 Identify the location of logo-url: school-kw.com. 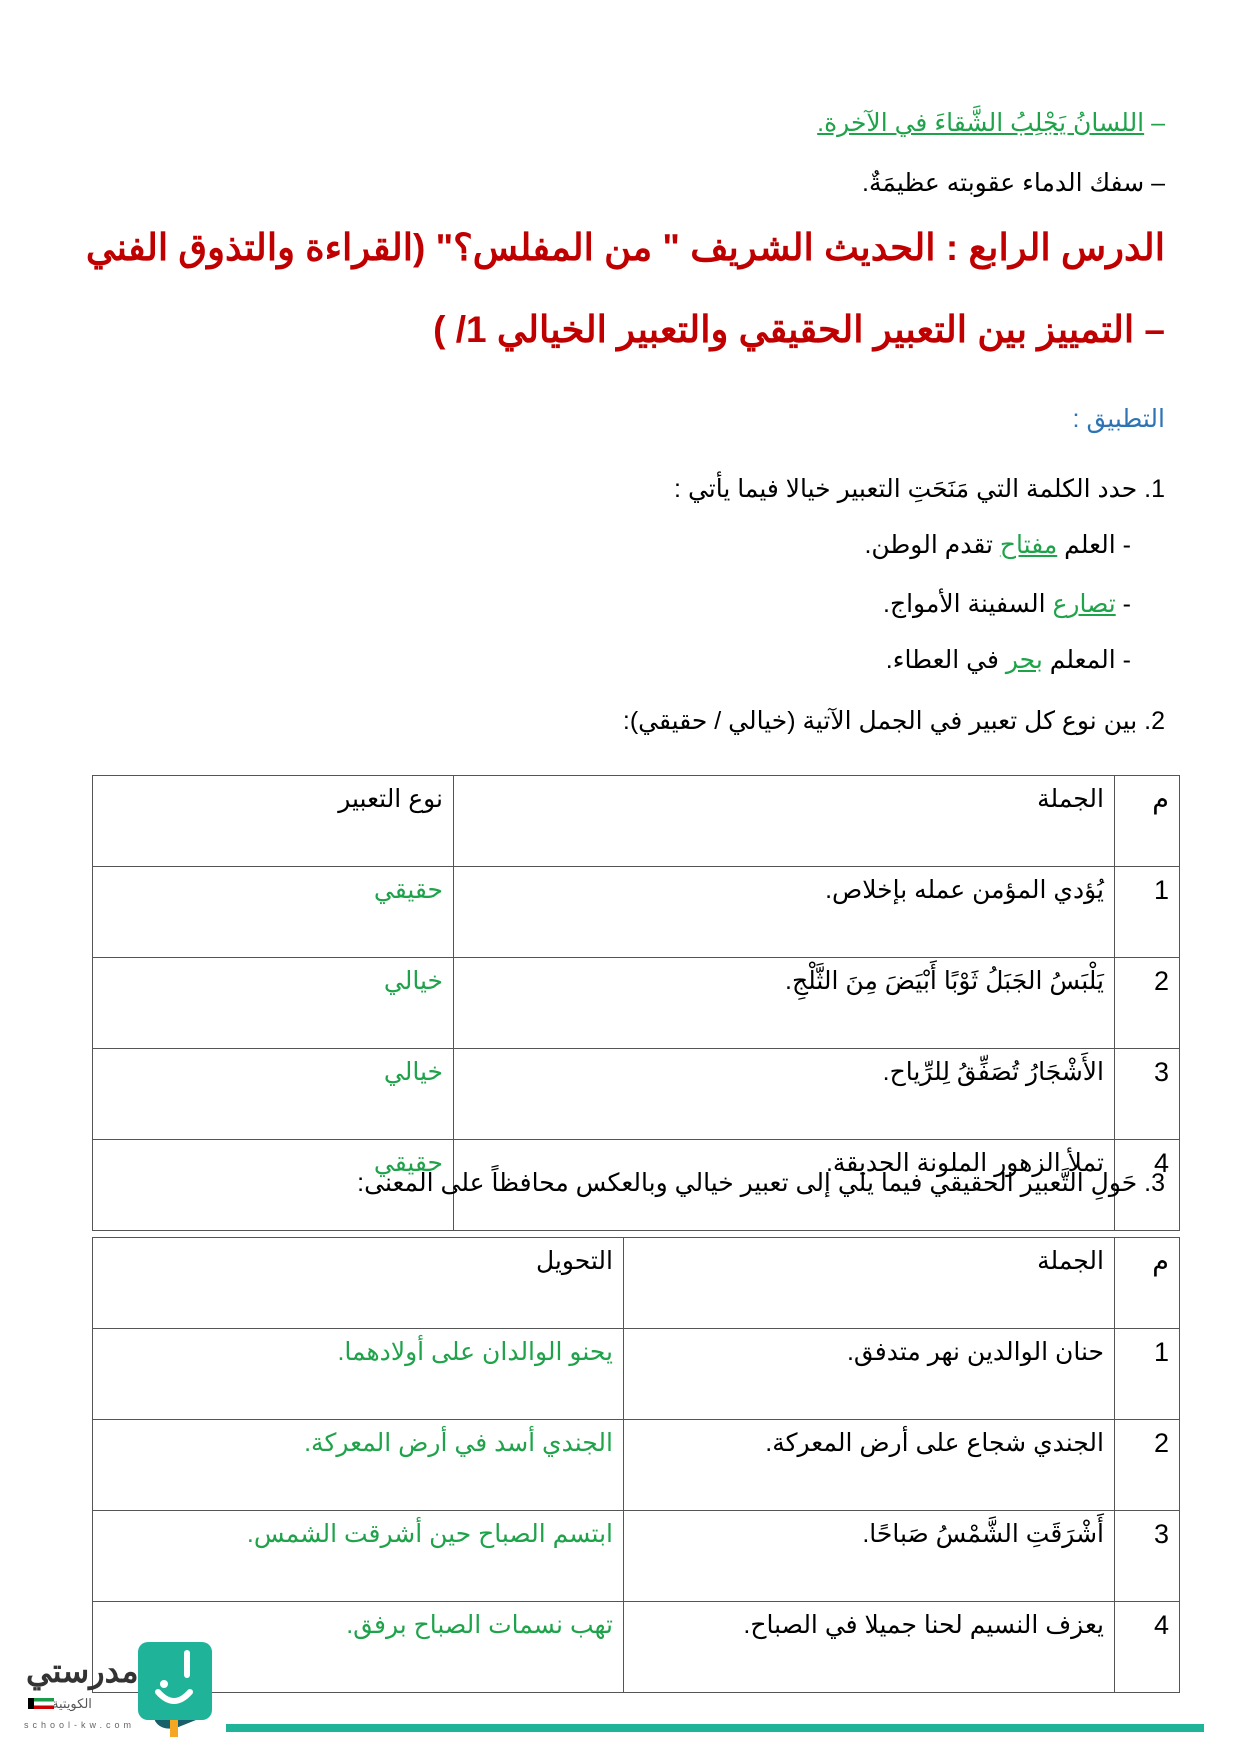
(80, 1725).